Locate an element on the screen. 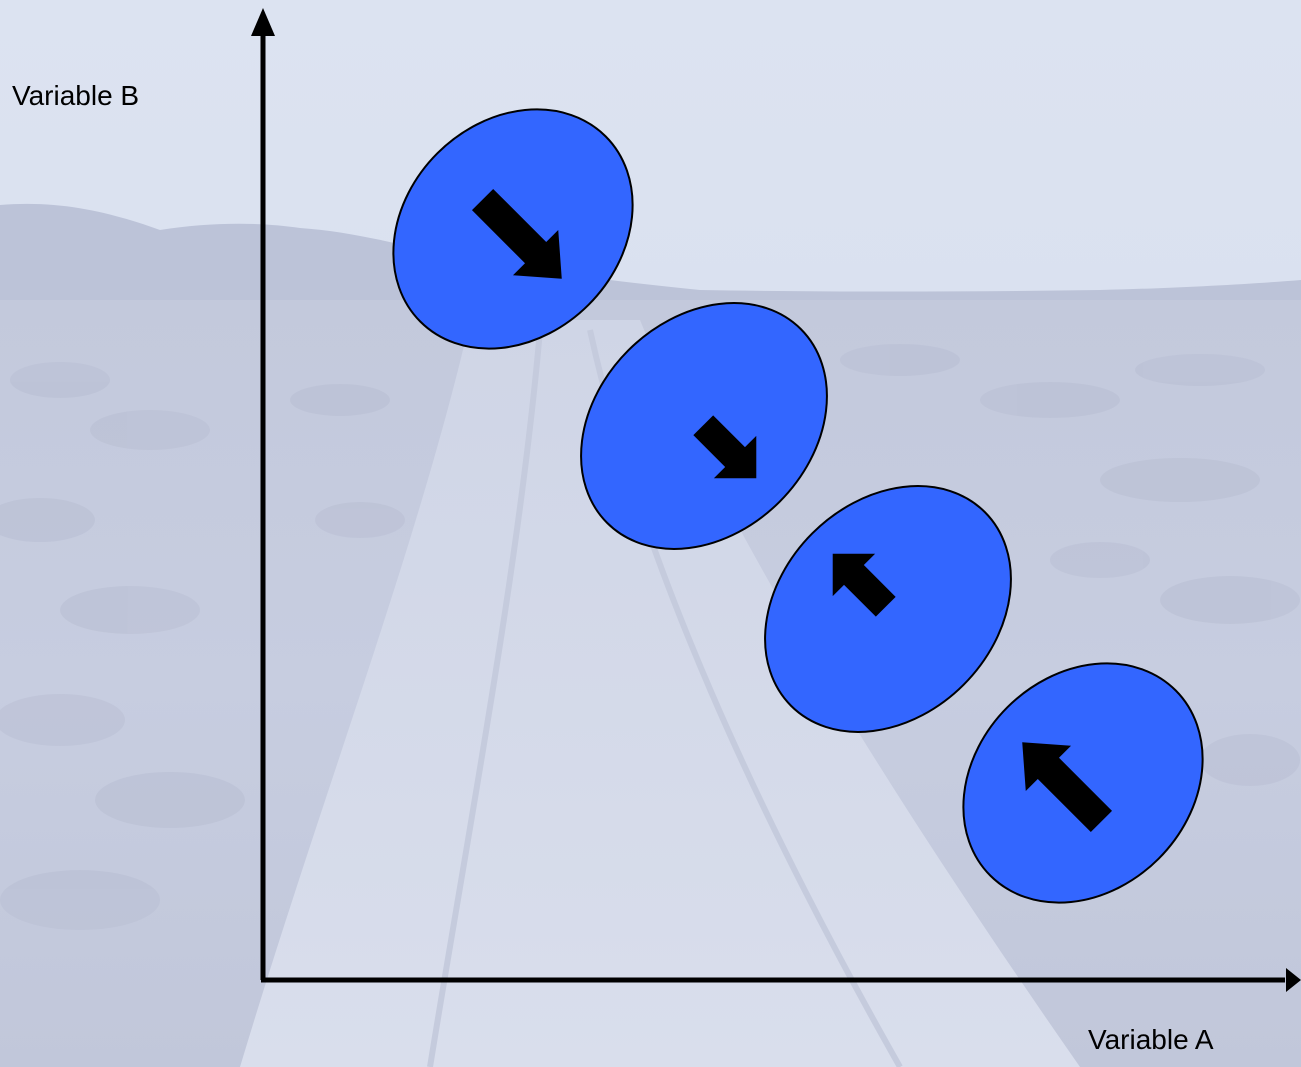 This screenshot has height=1067, width=1301. y-axis-arrowhead is located at coordinates (263, 22).